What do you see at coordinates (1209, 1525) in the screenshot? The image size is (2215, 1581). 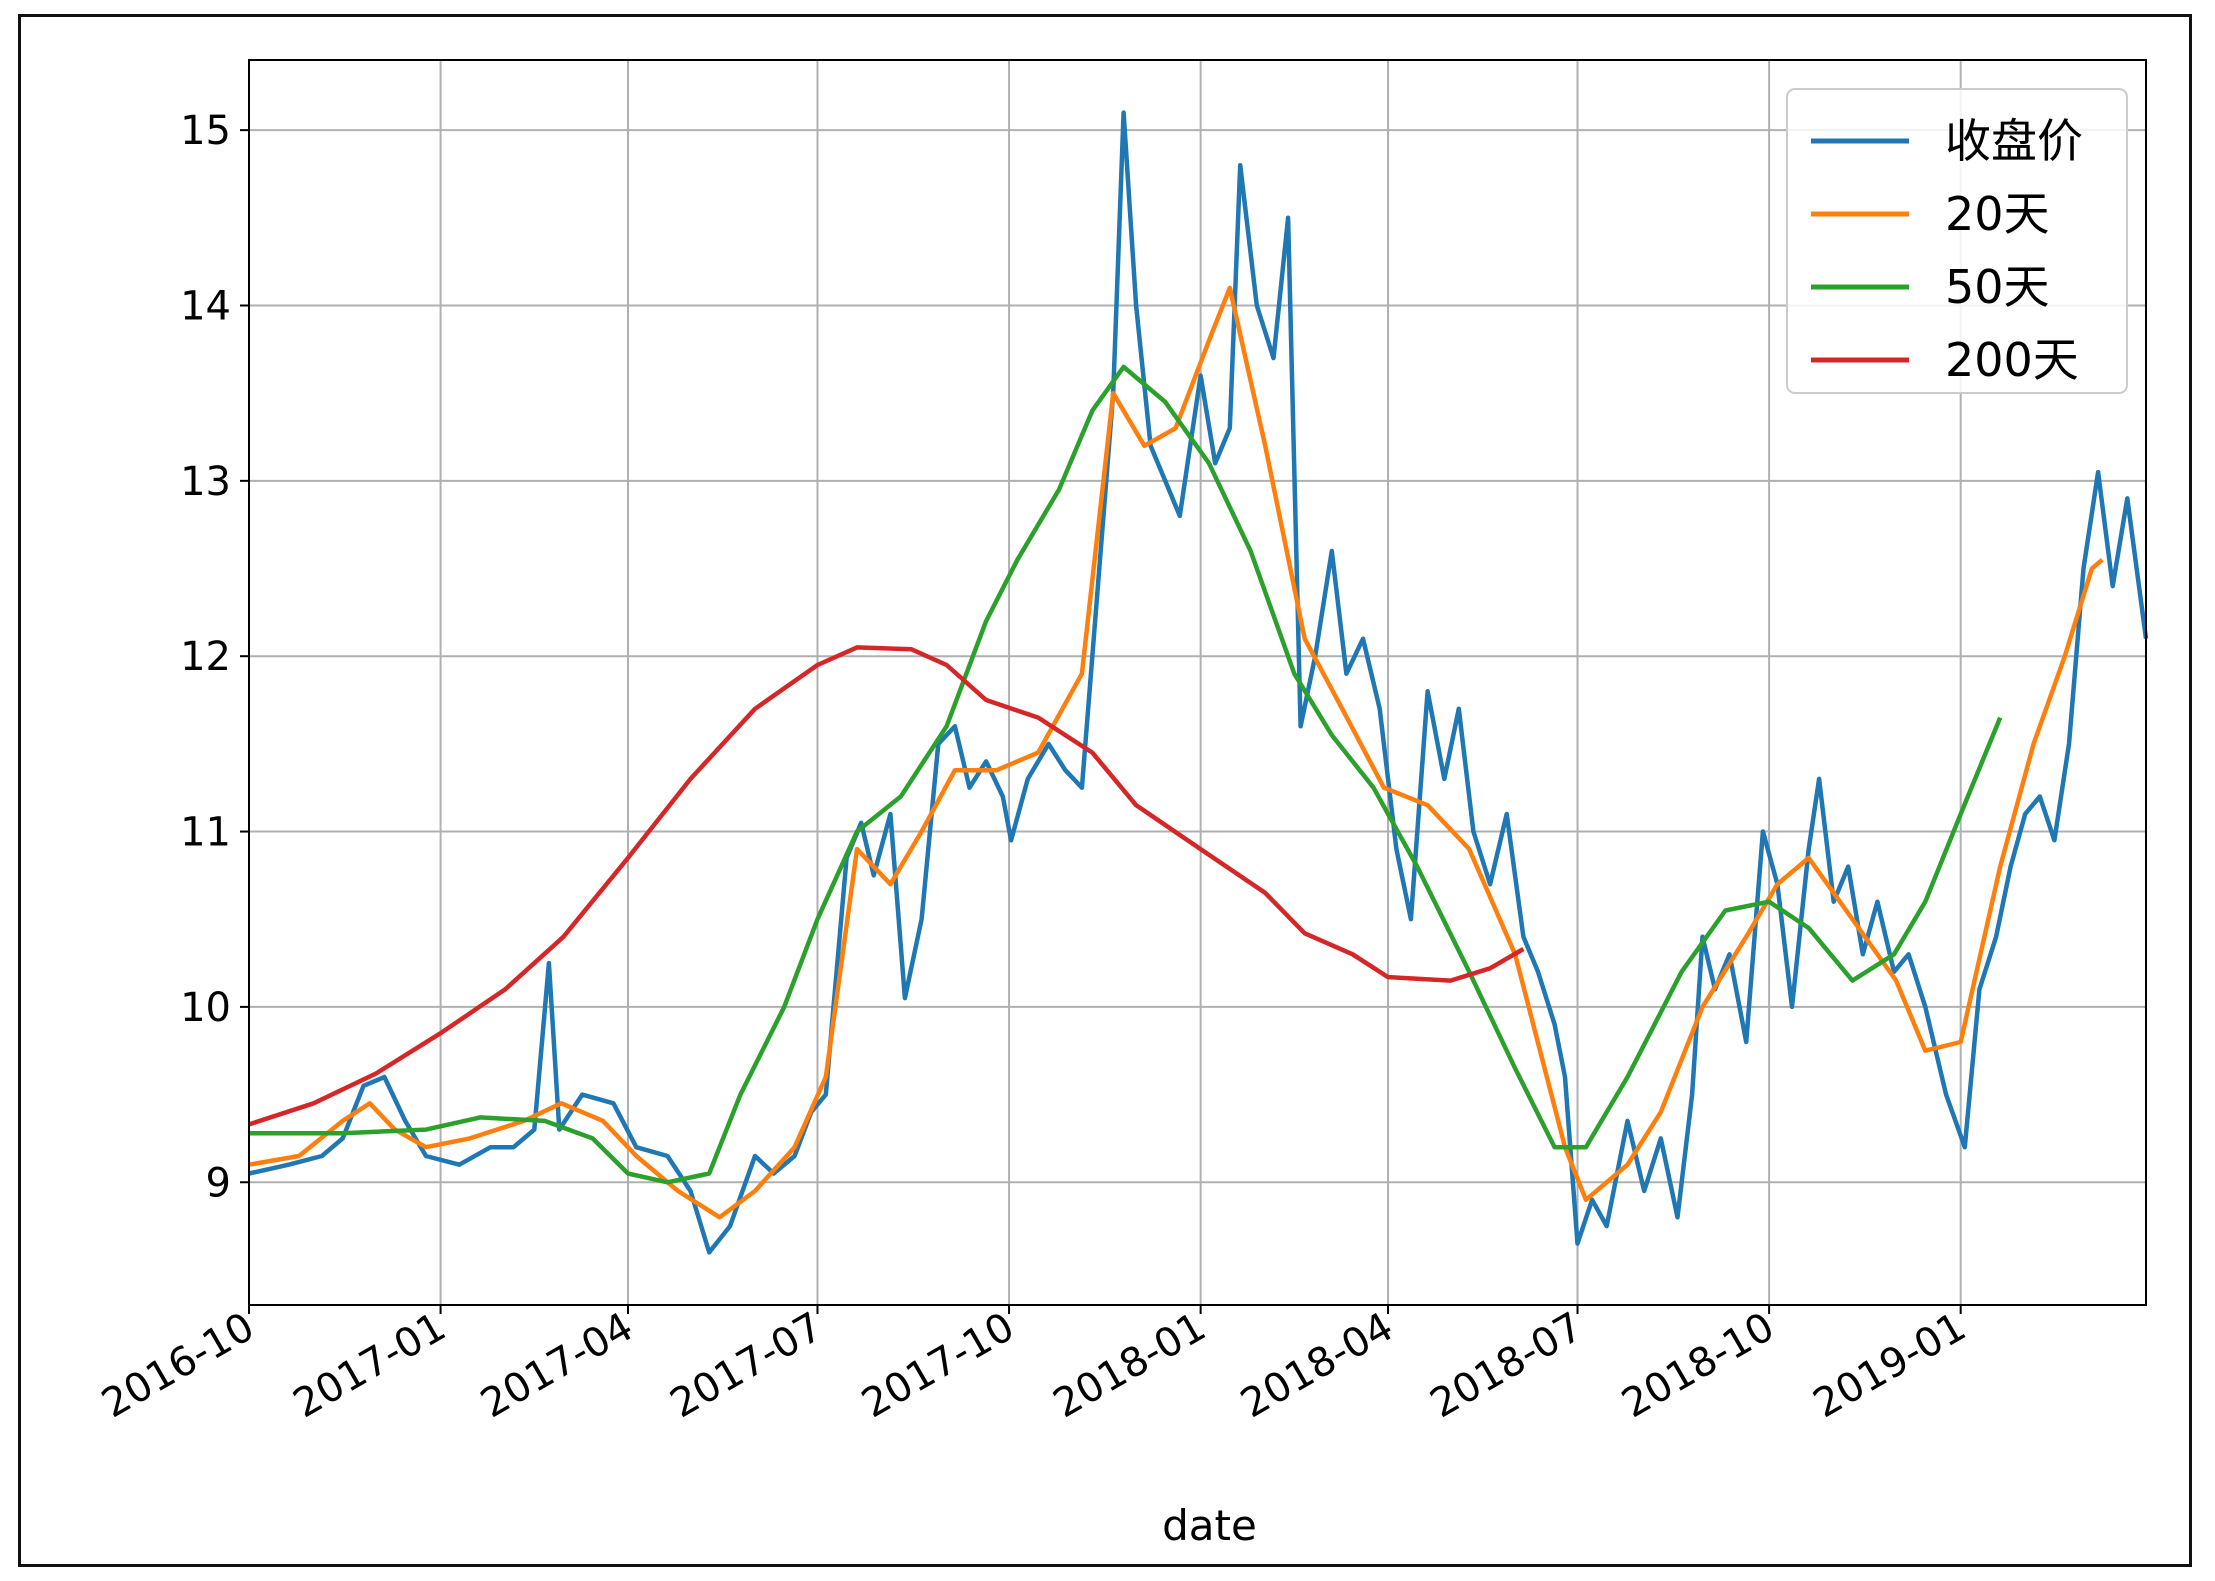 I see `x-axis-label: date` at bounding box center [1209, 1525].